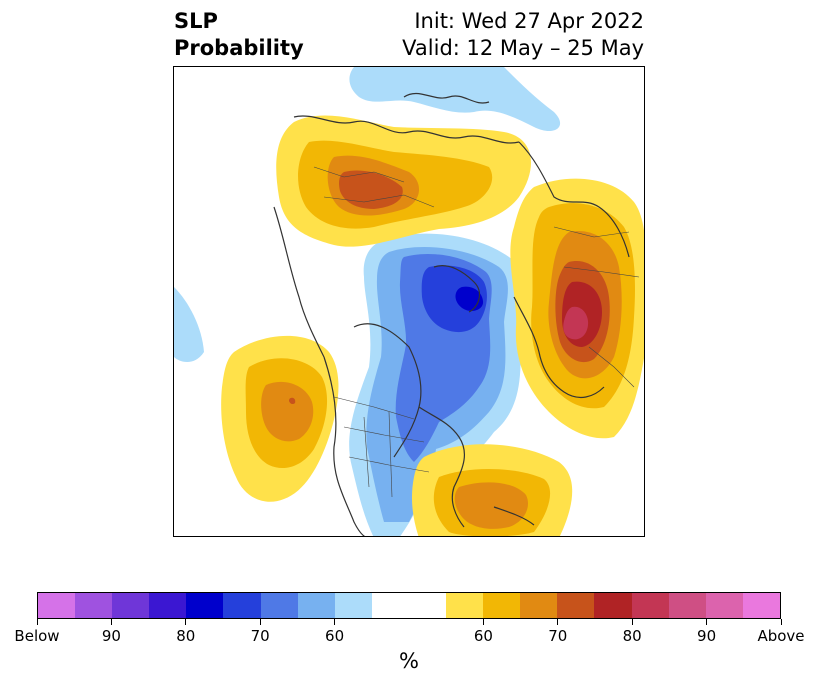 The image size is (819, 686). What do you see at coordinates (409, 661) in the screenshot?
I see `colorbar-unit-label: %` at bounding box center [409, 661].